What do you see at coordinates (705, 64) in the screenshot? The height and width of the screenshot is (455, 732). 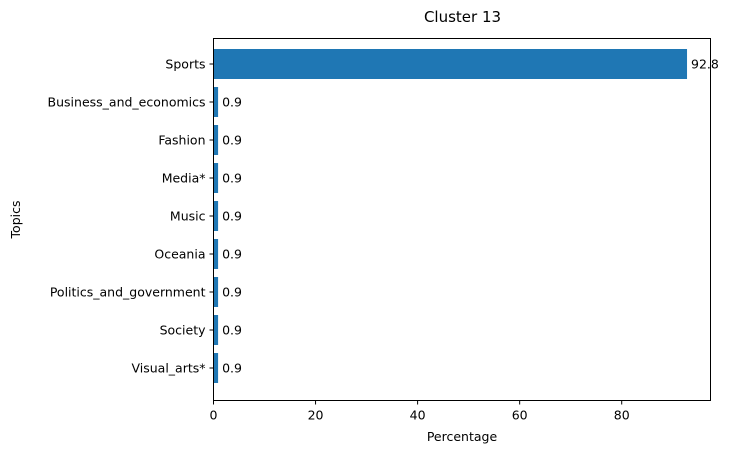 I see `data-label: 92.8` at bounding box center [705, 64].